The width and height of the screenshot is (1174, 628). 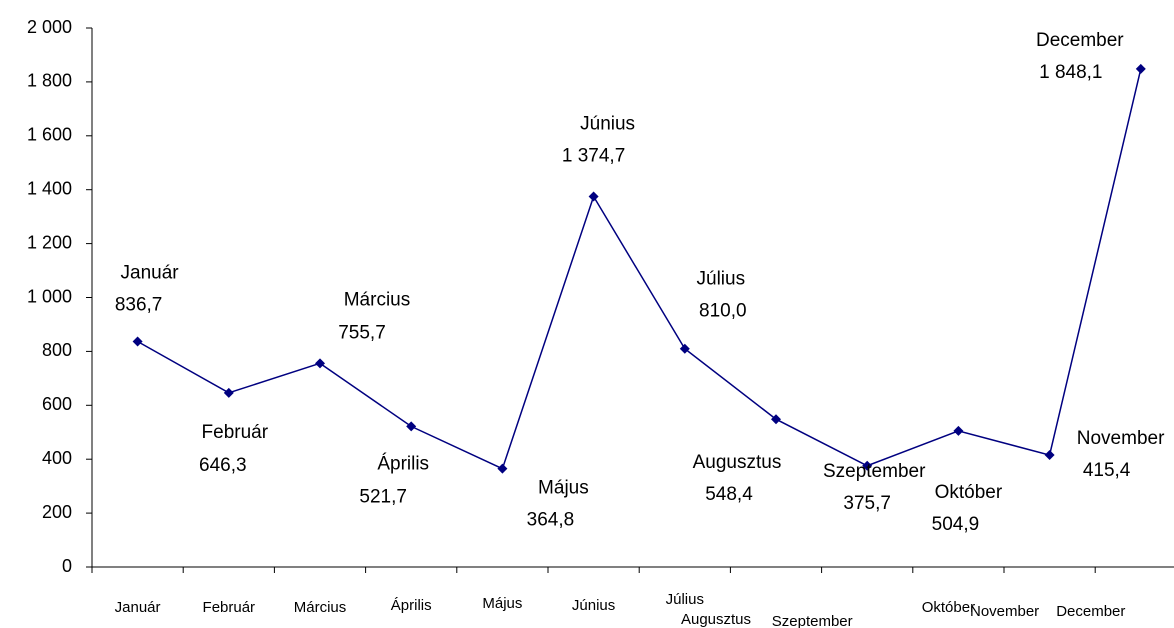 I want to click on y-tick-label: 800, so click(x=57, y=350).